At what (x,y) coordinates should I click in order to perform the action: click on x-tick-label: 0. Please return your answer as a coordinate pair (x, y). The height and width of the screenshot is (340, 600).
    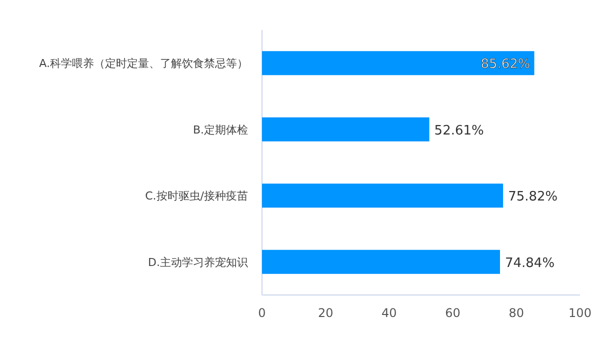
    Looking at the image, I should click on (262, 313).